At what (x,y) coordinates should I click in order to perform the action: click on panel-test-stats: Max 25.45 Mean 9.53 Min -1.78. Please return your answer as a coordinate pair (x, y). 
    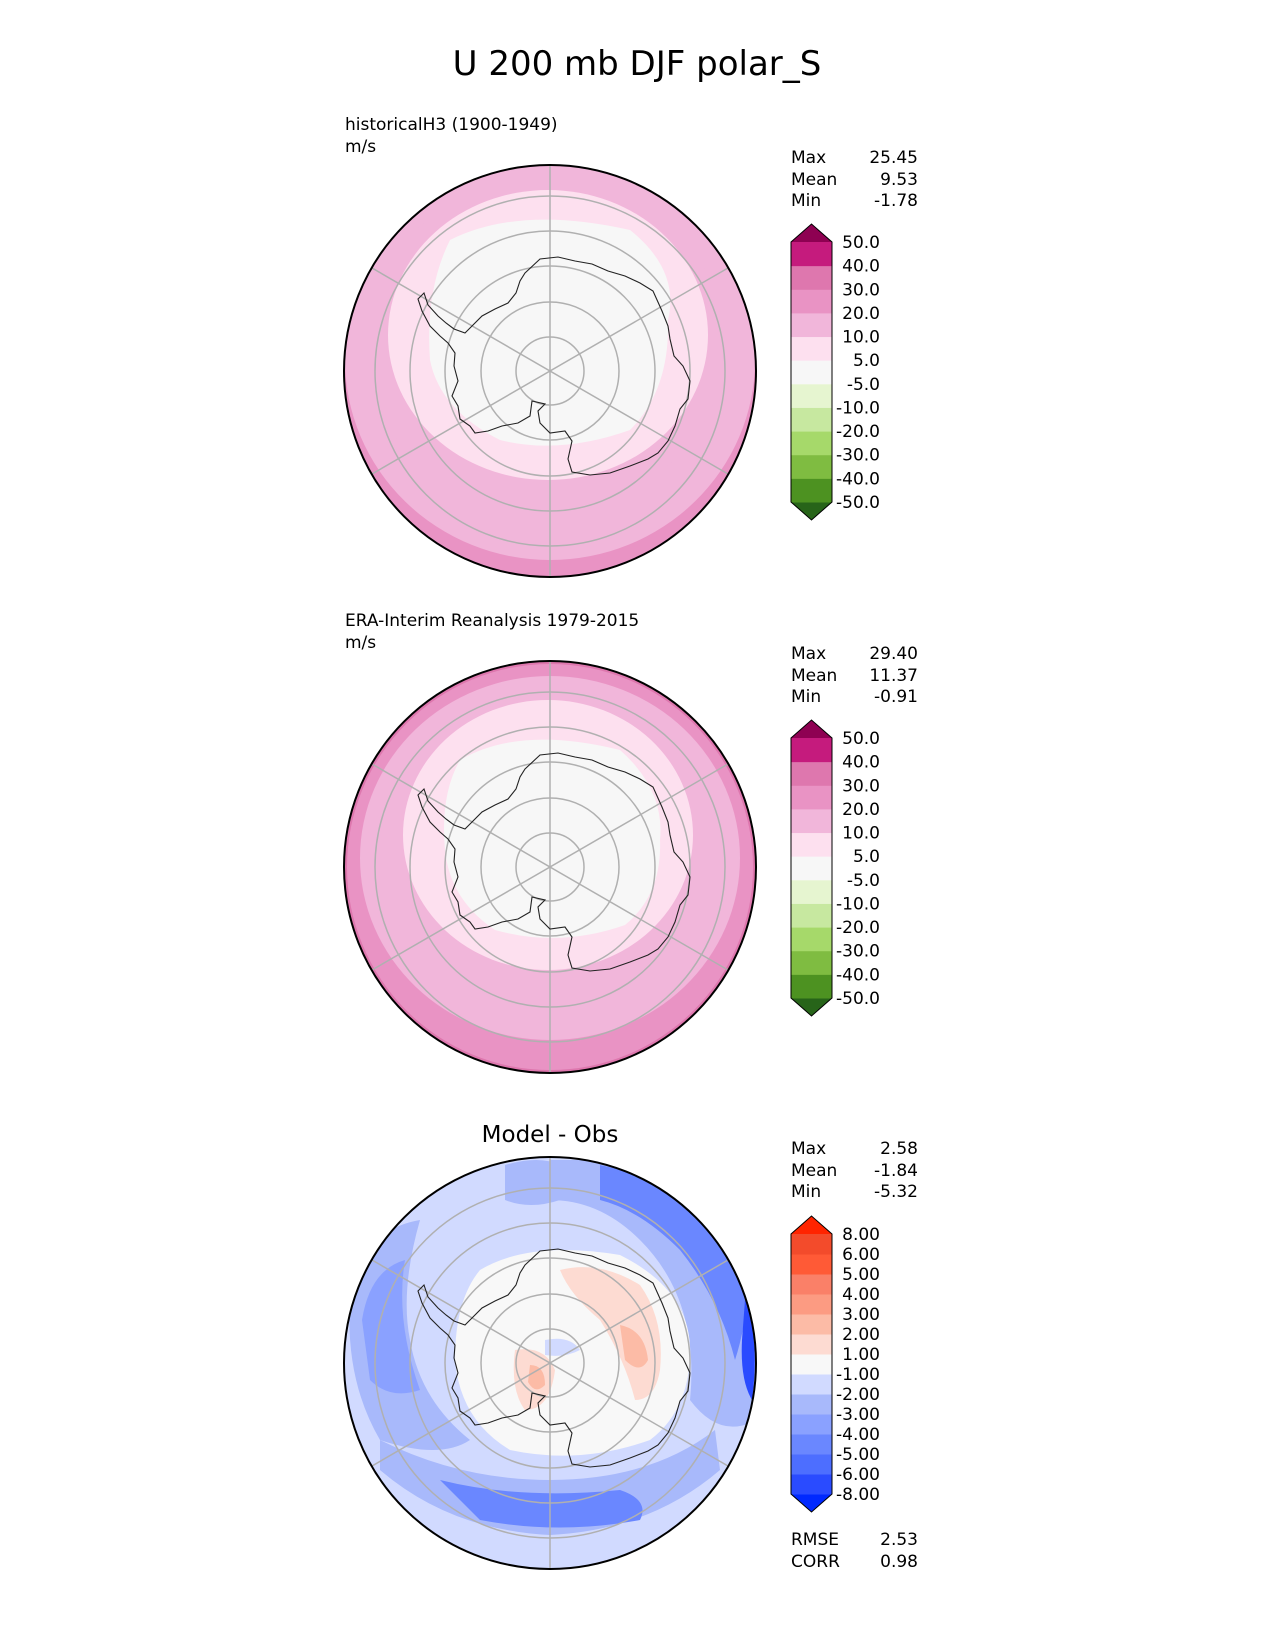
    Looking at the image, I should click on (854, 179).